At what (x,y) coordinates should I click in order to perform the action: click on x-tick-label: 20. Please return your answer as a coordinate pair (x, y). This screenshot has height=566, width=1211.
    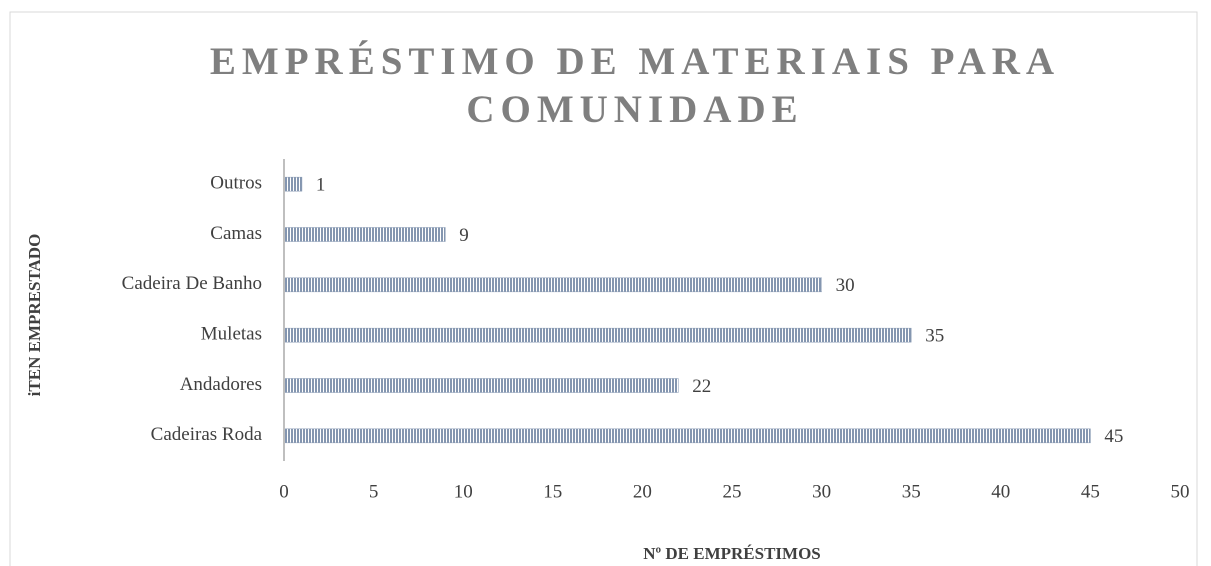
    Looking at the image, I should click on (642, 491).